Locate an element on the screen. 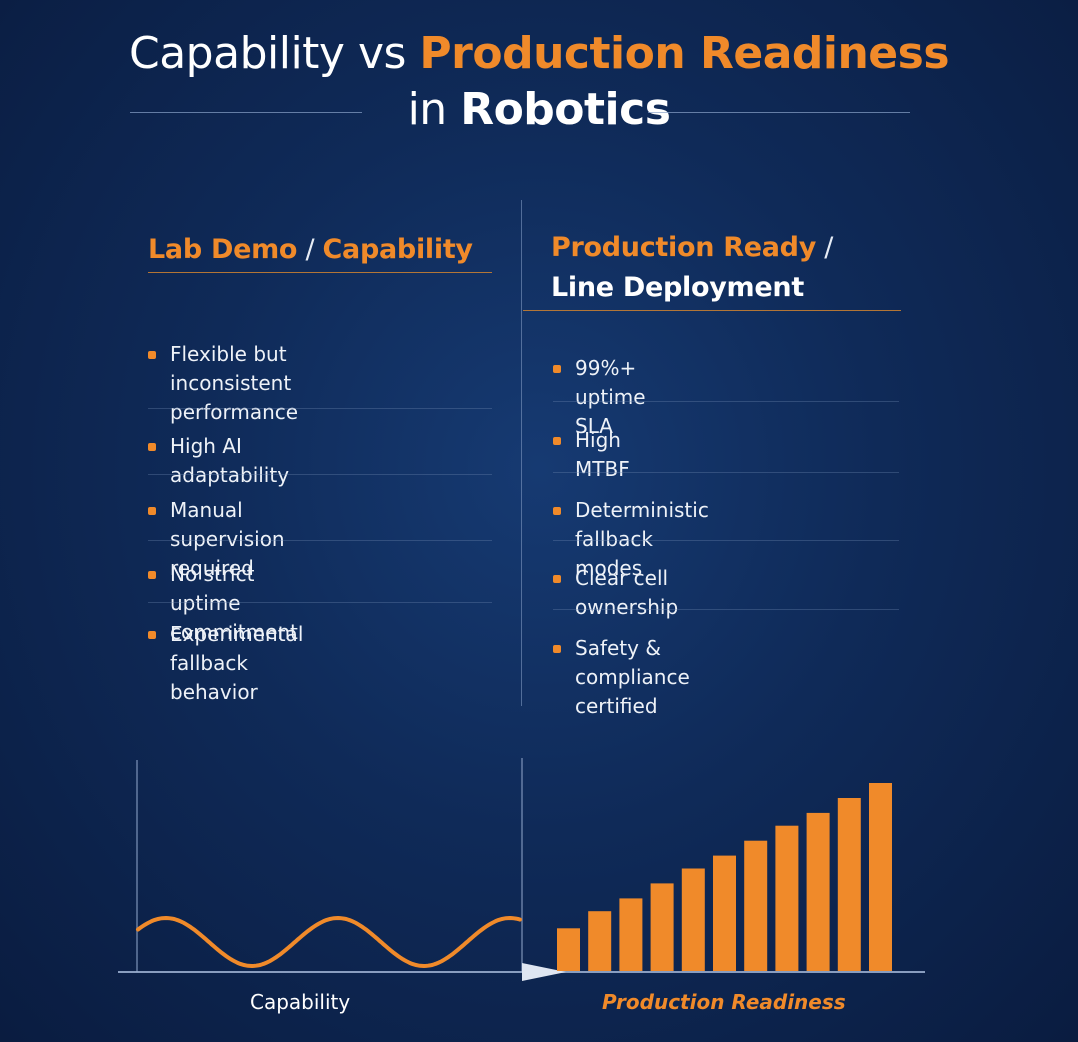 Image resolution: width=1078 pixels, height=1042 pixels. title-rule-left is located at coordinates (246, 112).